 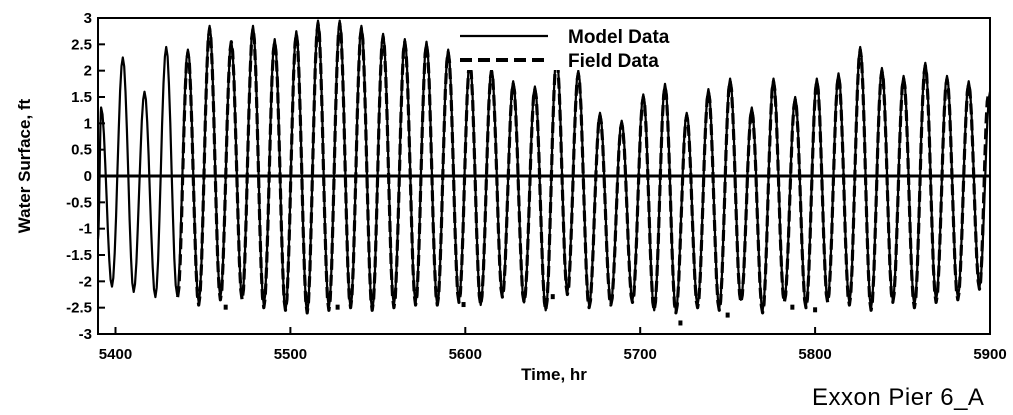 I want to click on y-tick-label: -2, so click(x=85, y=281).